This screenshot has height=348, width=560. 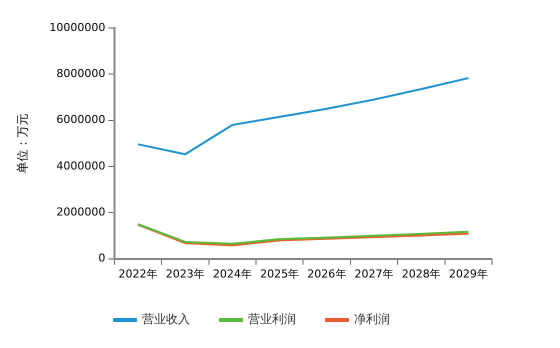 What do you see at coordinates (374, 273) in the screenshot?
I see `x-tick-label: 2027年` at bounding box center [374, 273].